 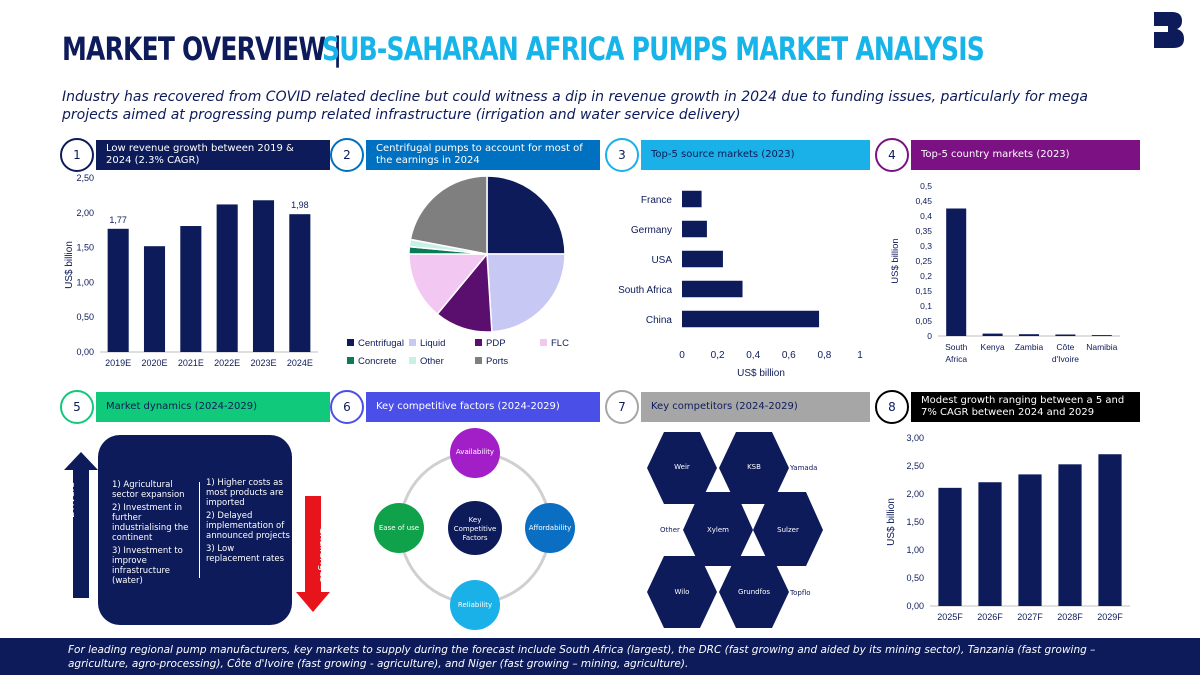 What do you see at coordinates (148, 490) in the screenshot?
I see `driver-item: 1) Agricultural sector expansion` at bounding box center [148, 490].